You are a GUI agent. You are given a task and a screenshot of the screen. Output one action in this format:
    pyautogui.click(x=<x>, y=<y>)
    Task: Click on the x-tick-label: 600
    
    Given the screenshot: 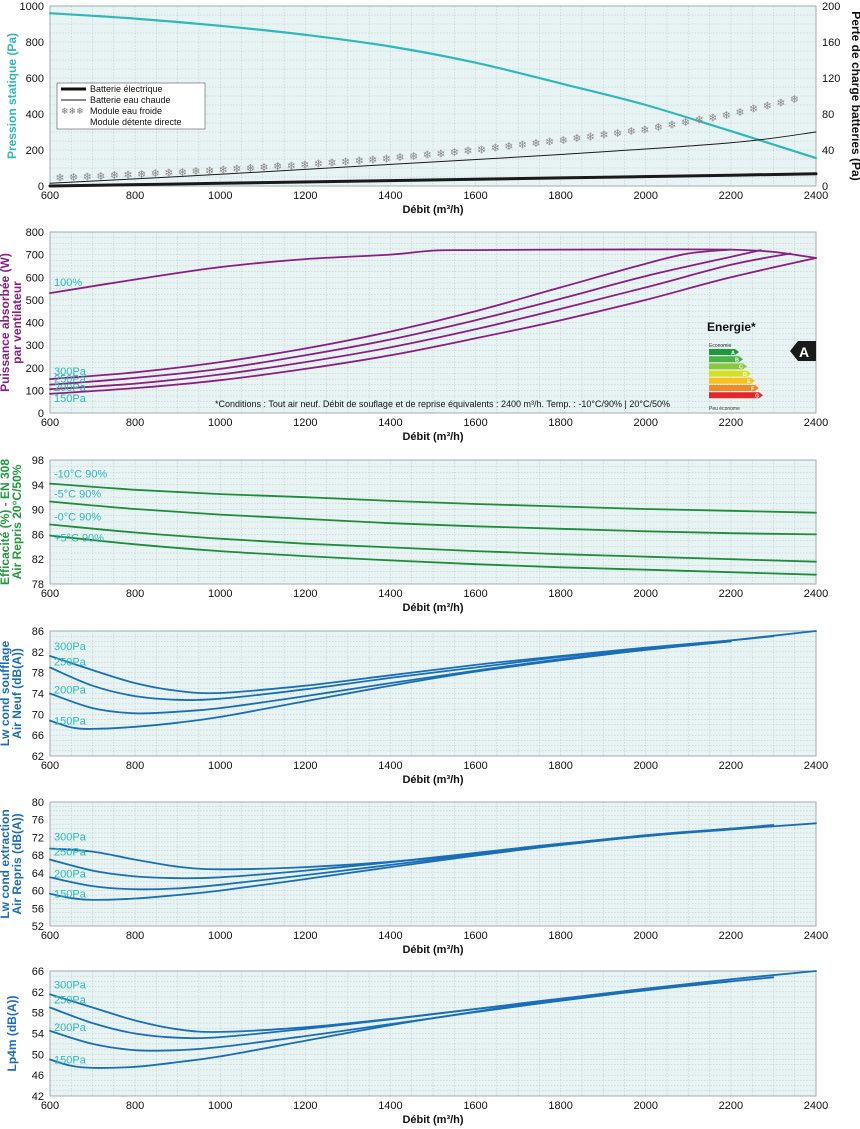 What is the action you would take?
    pyautogui.click(x=50, y=936)
    